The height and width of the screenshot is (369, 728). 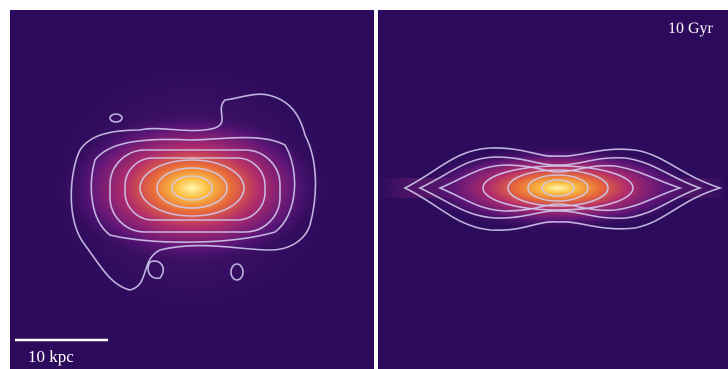 What do you see at coordinates (691, 28) in the screenshot?
I see `time-label: 10 Gyr` at bounding box center [691, 28].